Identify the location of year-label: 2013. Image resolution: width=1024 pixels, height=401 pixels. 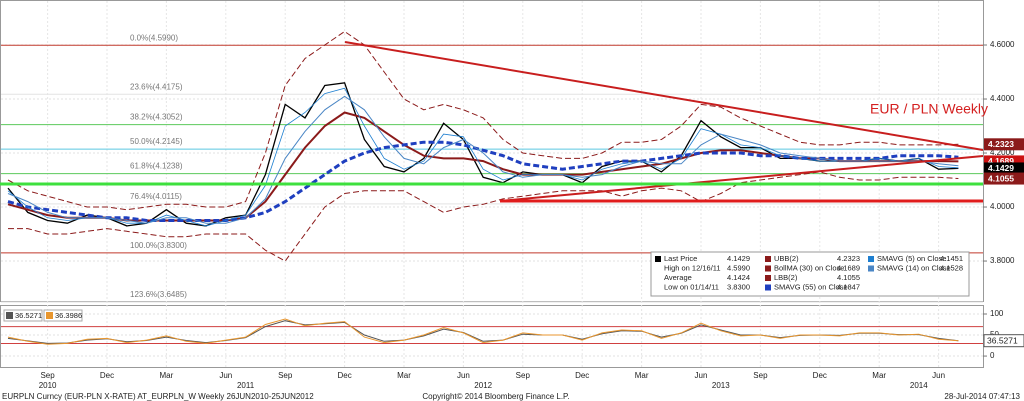
(721, 385).